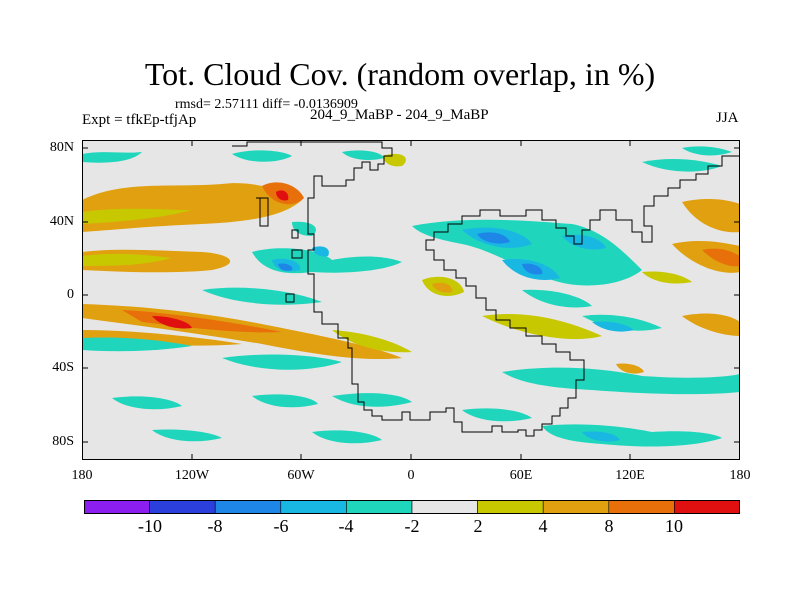  I want to click on colorbar-label: 2, so click(478, 526).